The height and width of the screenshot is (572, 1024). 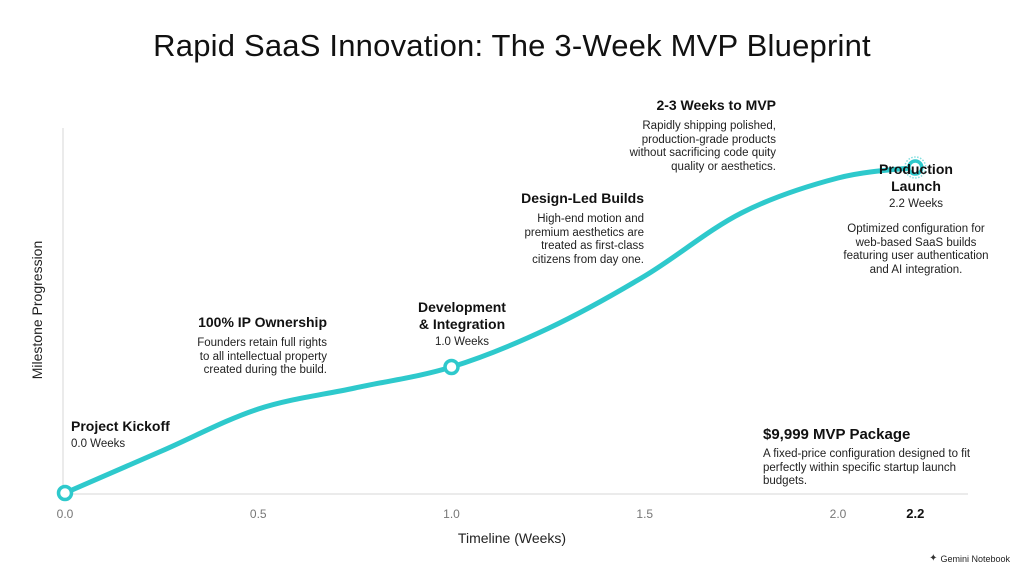 I want to click on annotation-launch-line: web-based SaaS builds, so click(x=916, y=242).